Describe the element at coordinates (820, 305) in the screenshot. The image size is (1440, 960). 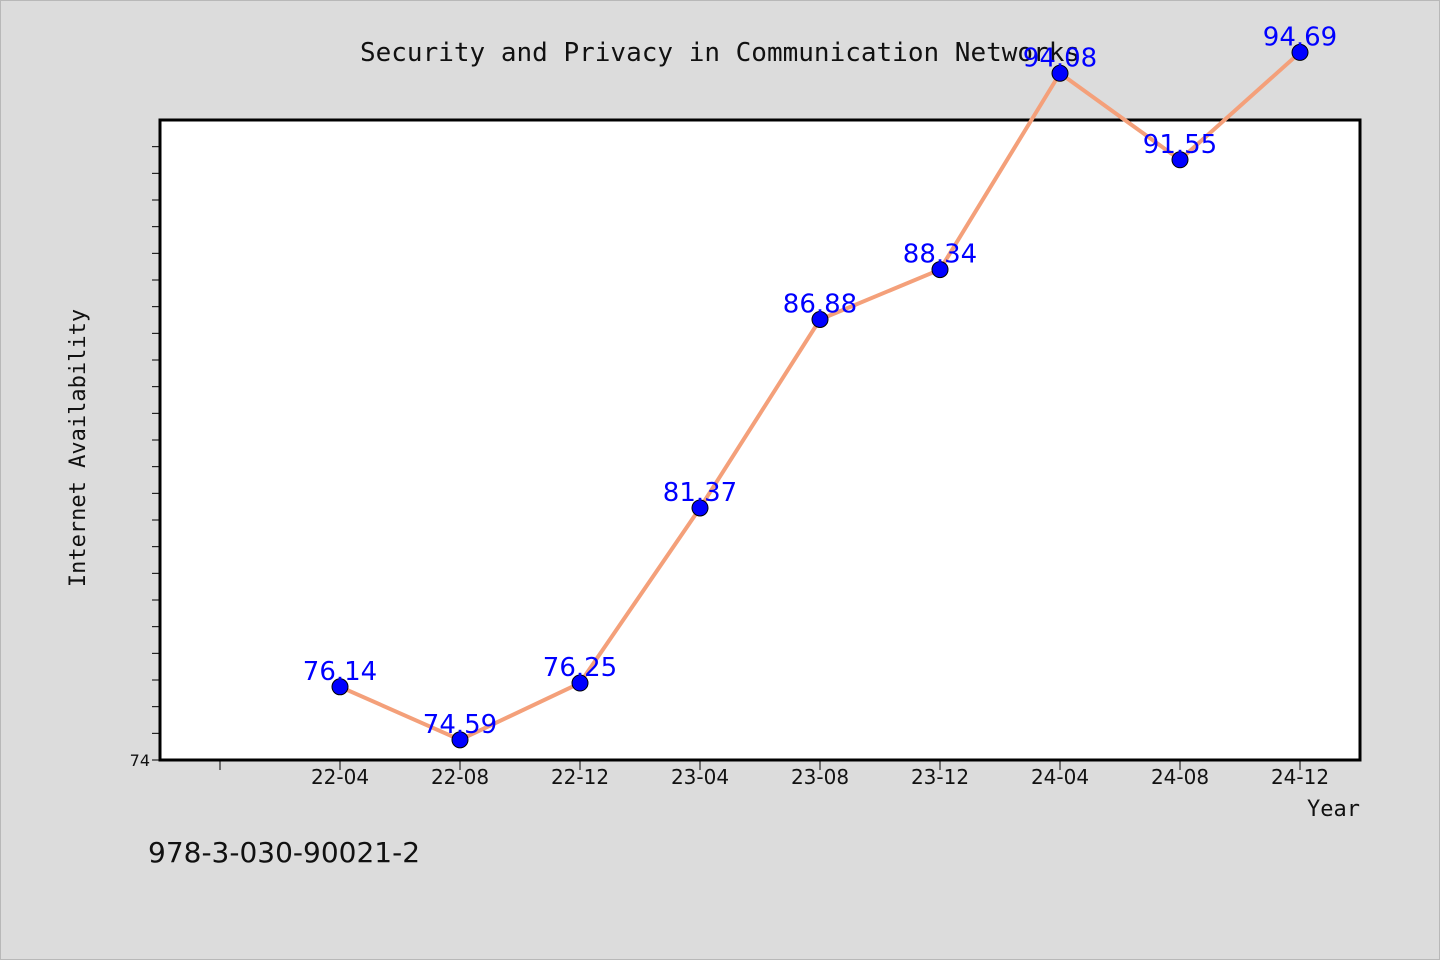
I see `data-label: 86.88` at that location.